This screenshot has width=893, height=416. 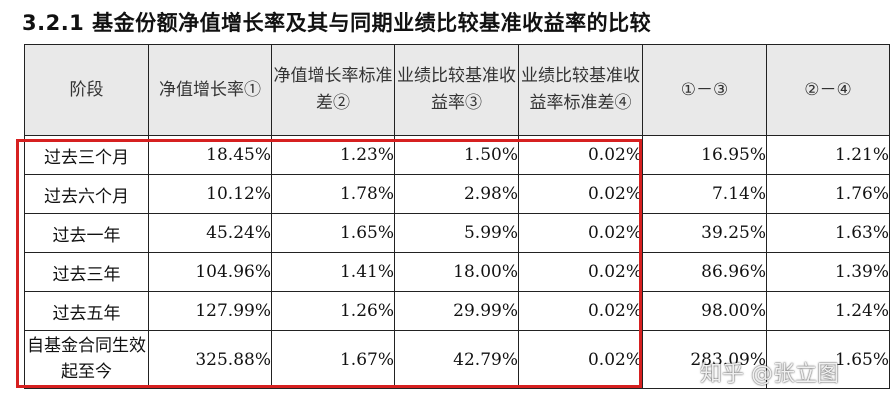 I want to click on header-benchmark-return: 业绩比较基准收益率③, so click(x=456, y=90).